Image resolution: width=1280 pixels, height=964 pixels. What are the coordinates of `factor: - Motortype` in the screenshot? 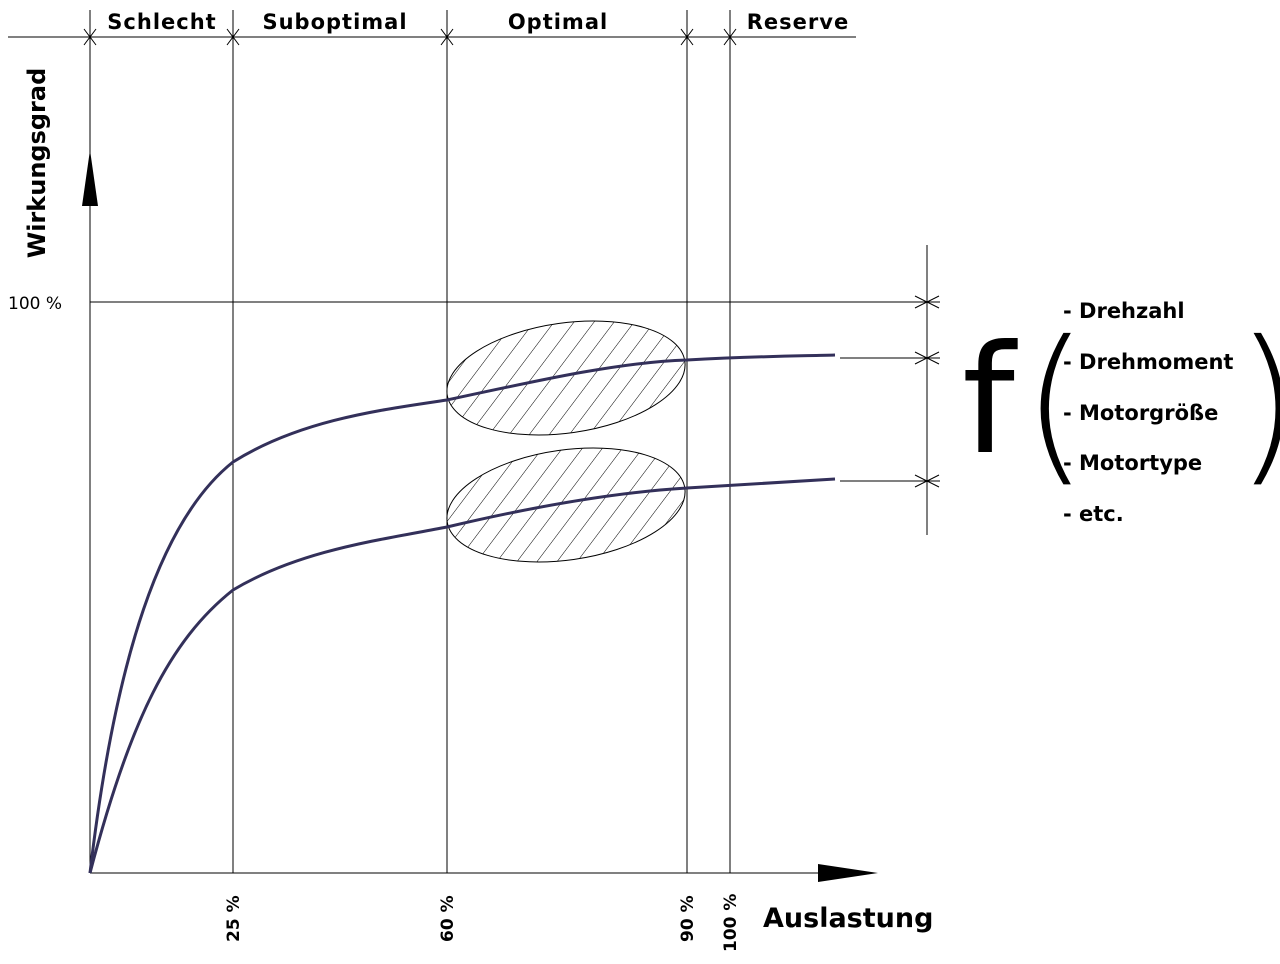 It's located at (1132, 463).